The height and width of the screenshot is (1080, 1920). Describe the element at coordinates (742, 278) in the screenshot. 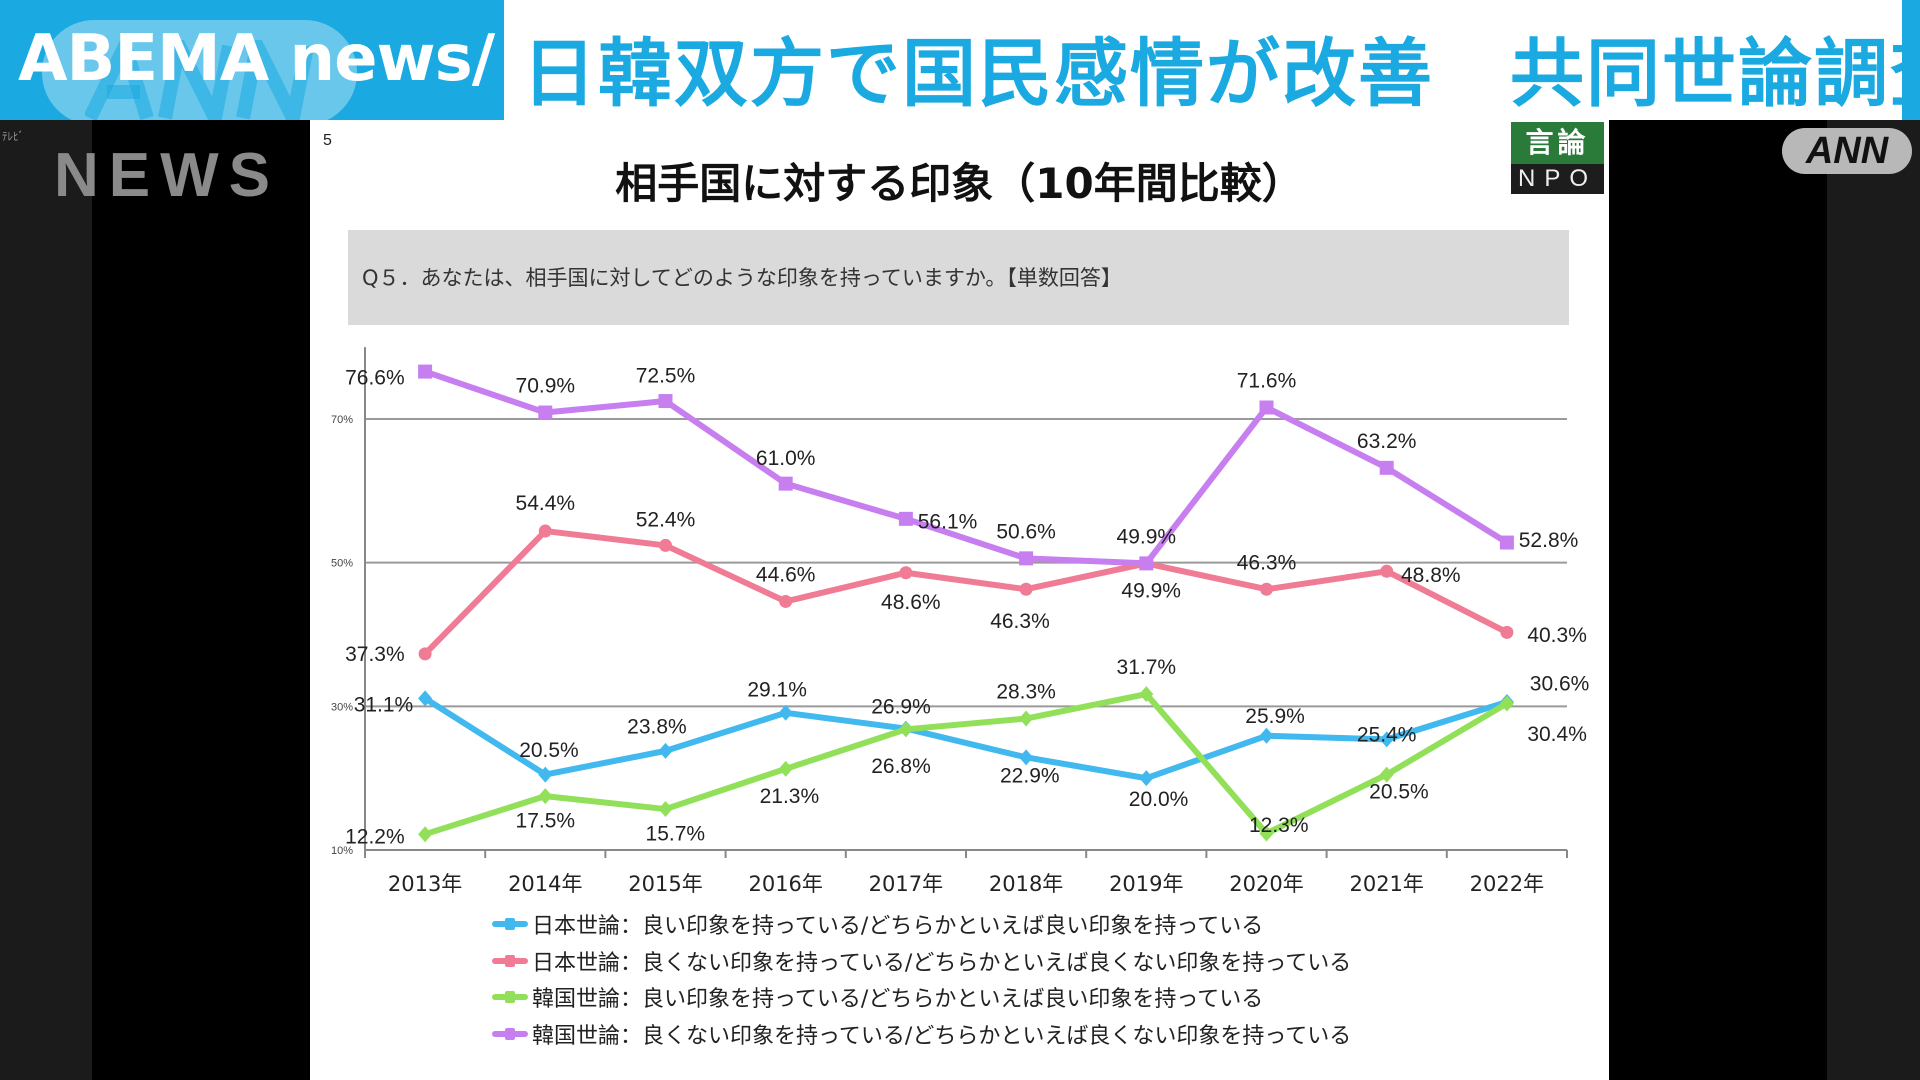

I see `question-text: Q５．あなたは、相手国に対してどのような印象を持っていますか。【単数回答】` at that location.